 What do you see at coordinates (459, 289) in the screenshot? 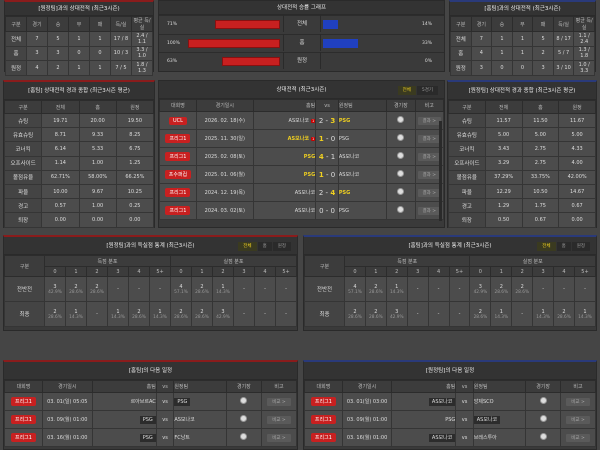
I see `count: -` at bounding box center [459, 289].